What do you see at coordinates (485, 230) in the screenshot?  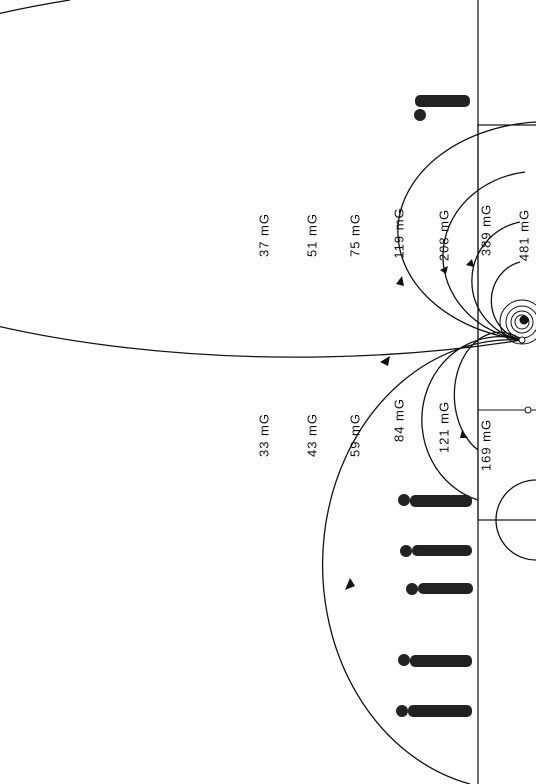 I see `field-label: 389 mG` at bounding box center [485, 230].